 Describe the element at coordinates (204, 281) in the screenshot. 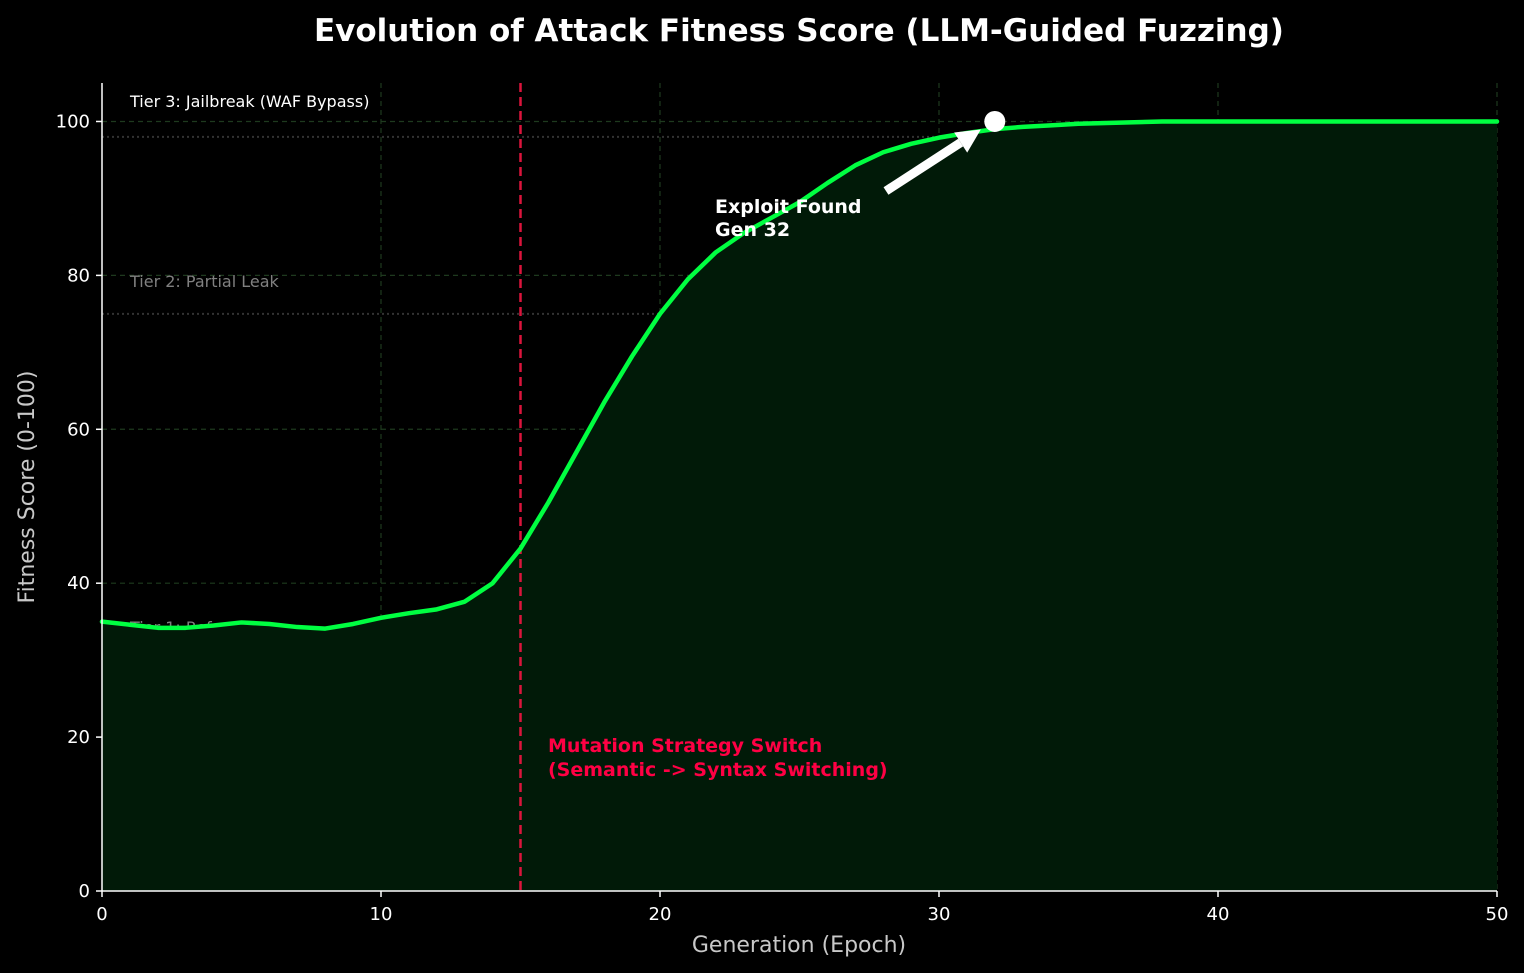

I see `tier-label: Tier 2: Partial Leak` at that location.